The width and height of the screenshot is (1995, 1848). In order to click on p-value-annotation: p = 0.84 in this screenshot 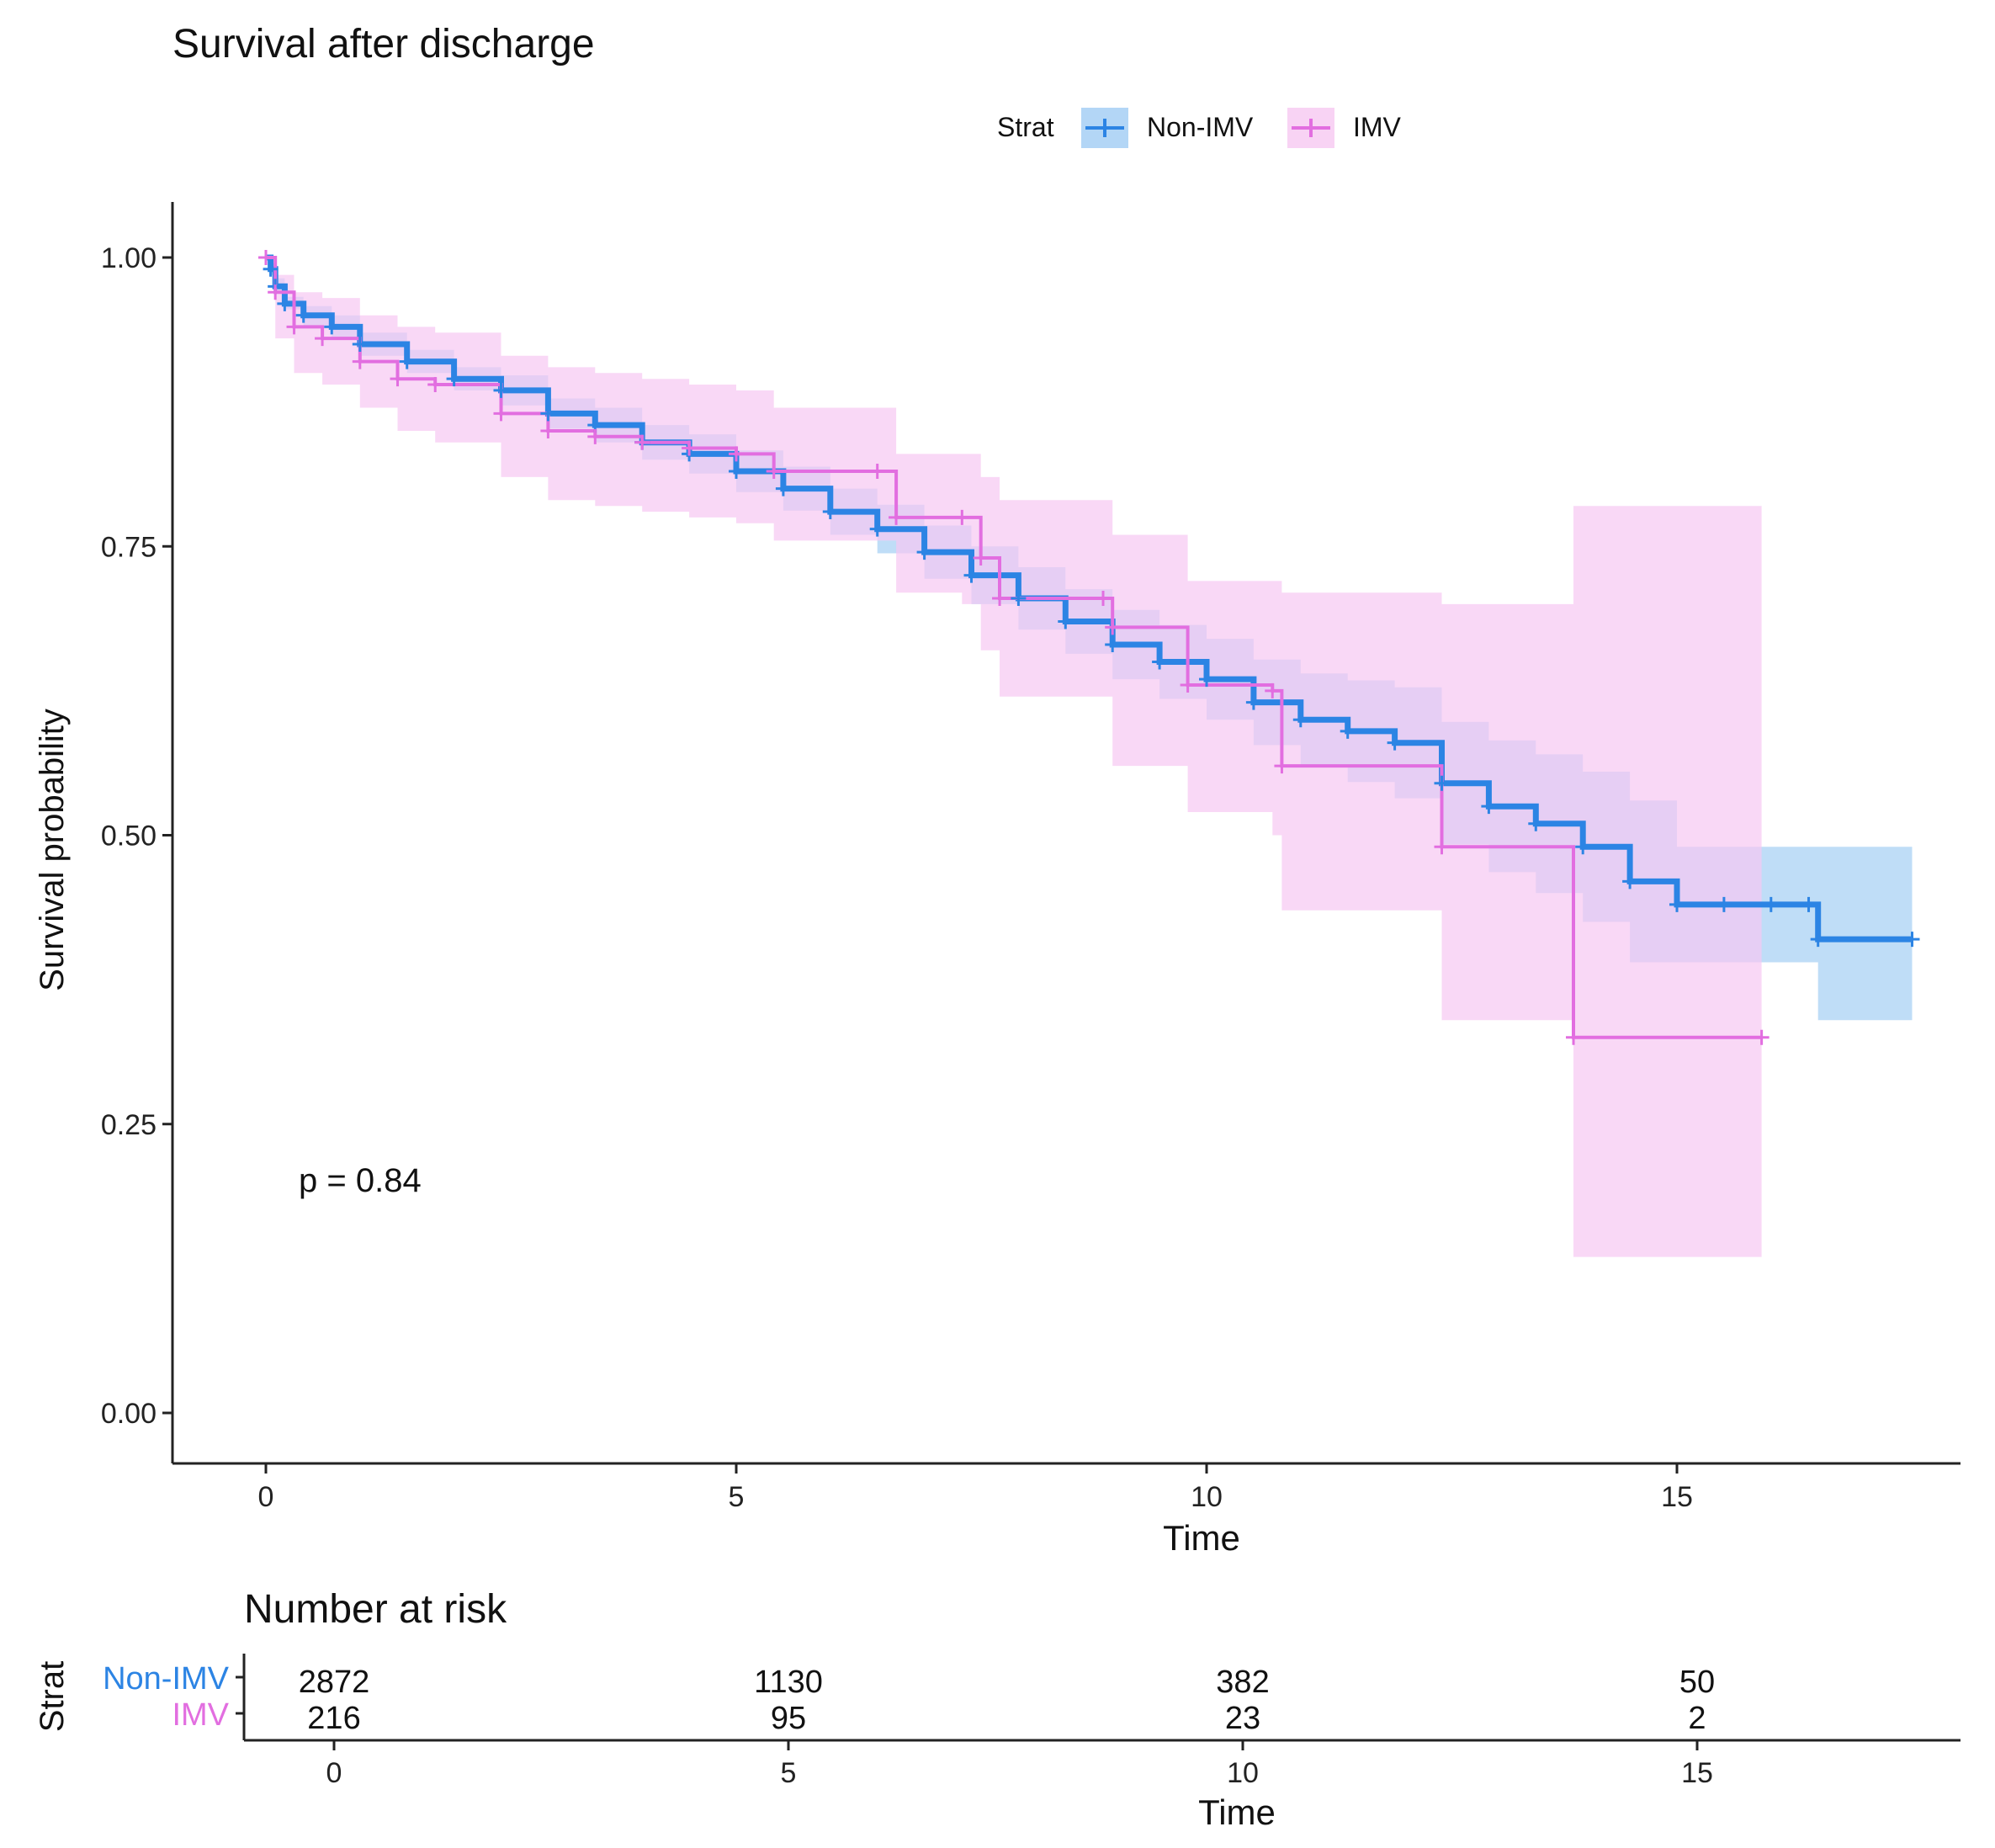, I will do `click(360, 1180)`.